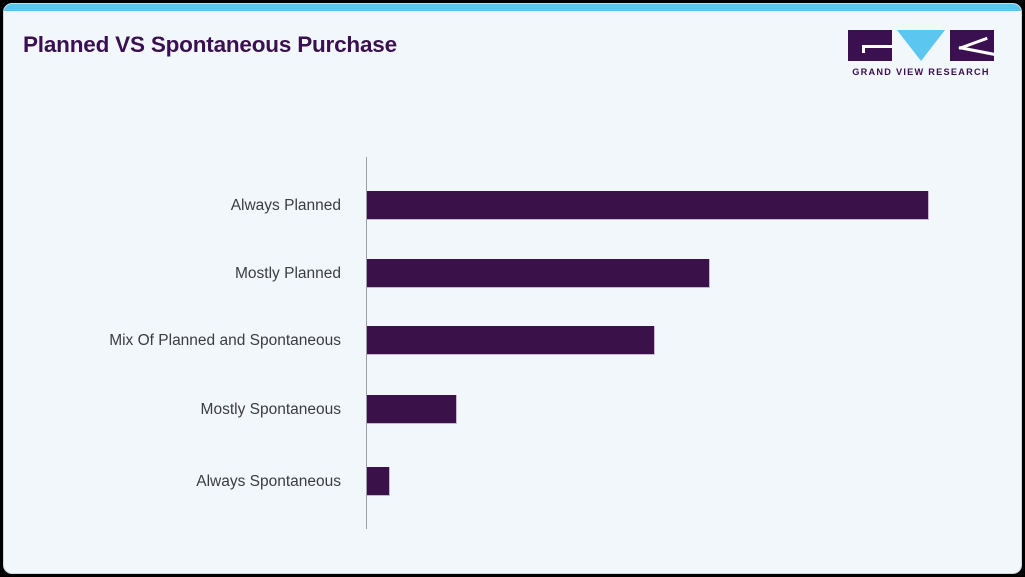 This screenshot has width=1025, height=577. I want to click on logo-caption: GRAND VIEW RESEARCH, so click(921, 72).